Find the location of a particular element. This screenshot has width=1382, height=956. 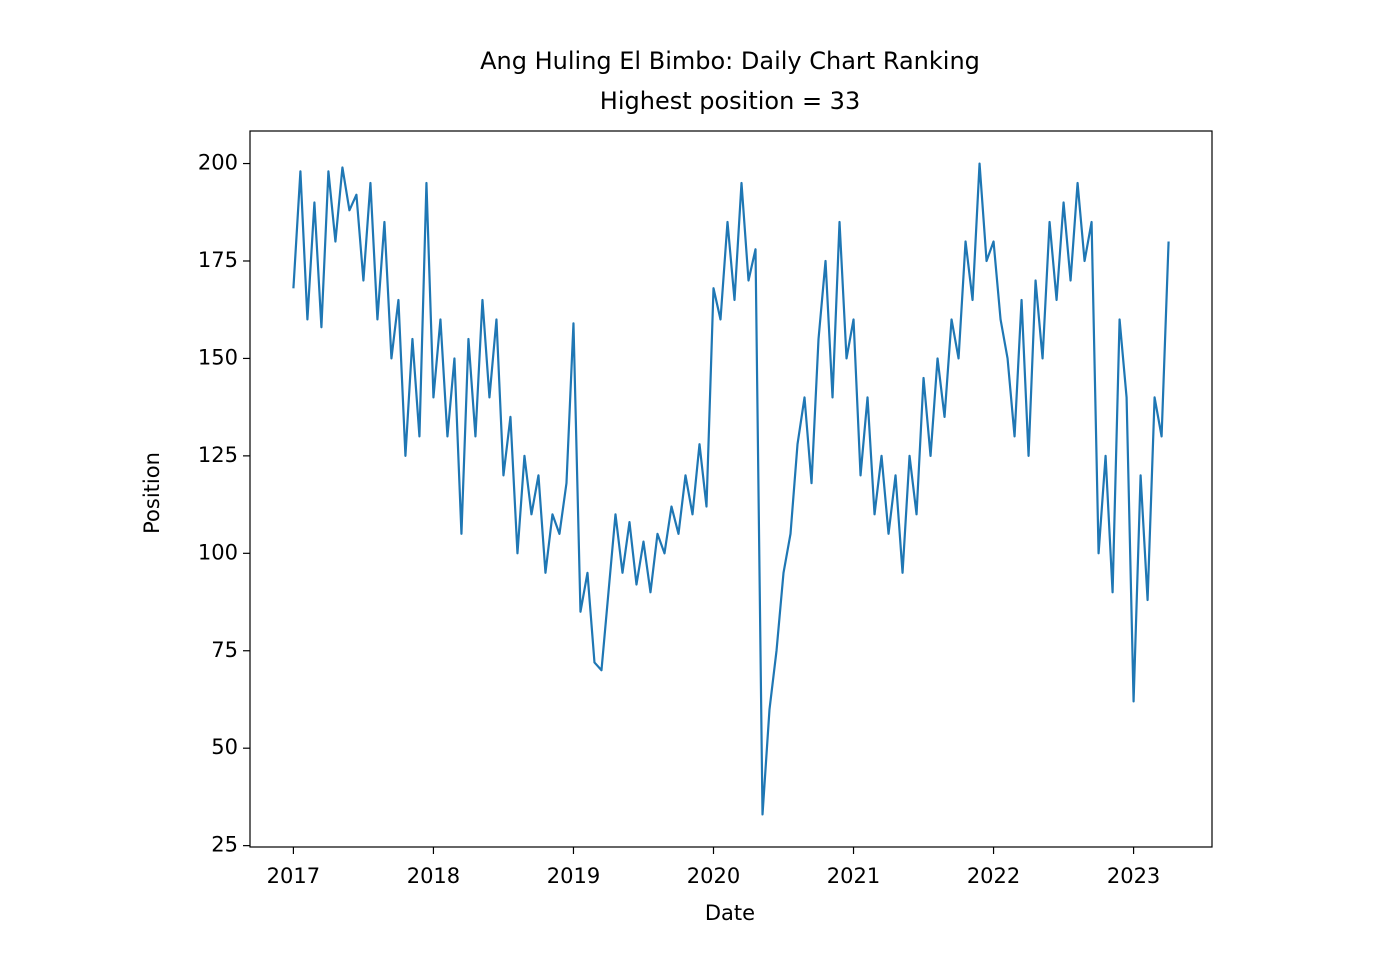

x-tick-label: 2020 is located at coordinates (713, 876).